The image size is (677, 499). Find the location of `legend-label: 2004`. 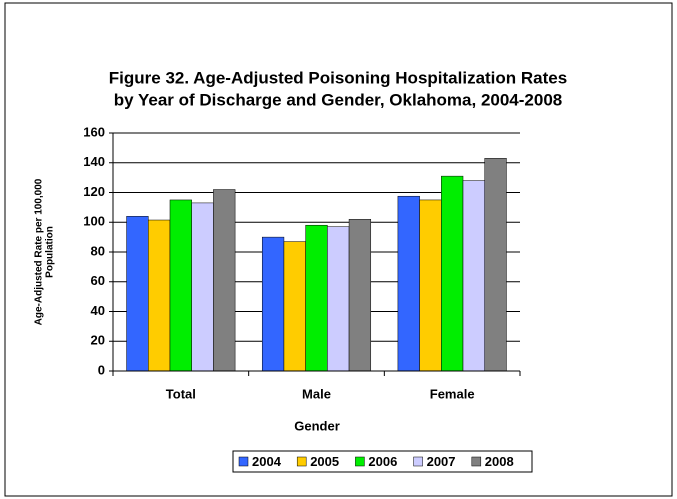

legend-label: 2004 is located at coordinates (267, 461).